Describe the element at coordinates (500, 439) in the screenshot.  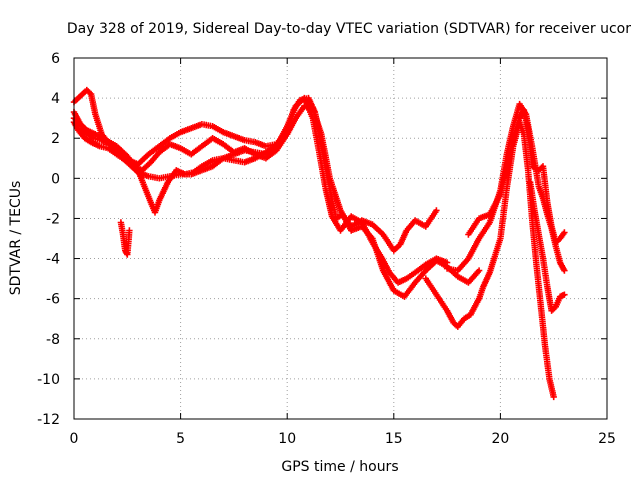
I see `x-tick-label: 20` at that location.